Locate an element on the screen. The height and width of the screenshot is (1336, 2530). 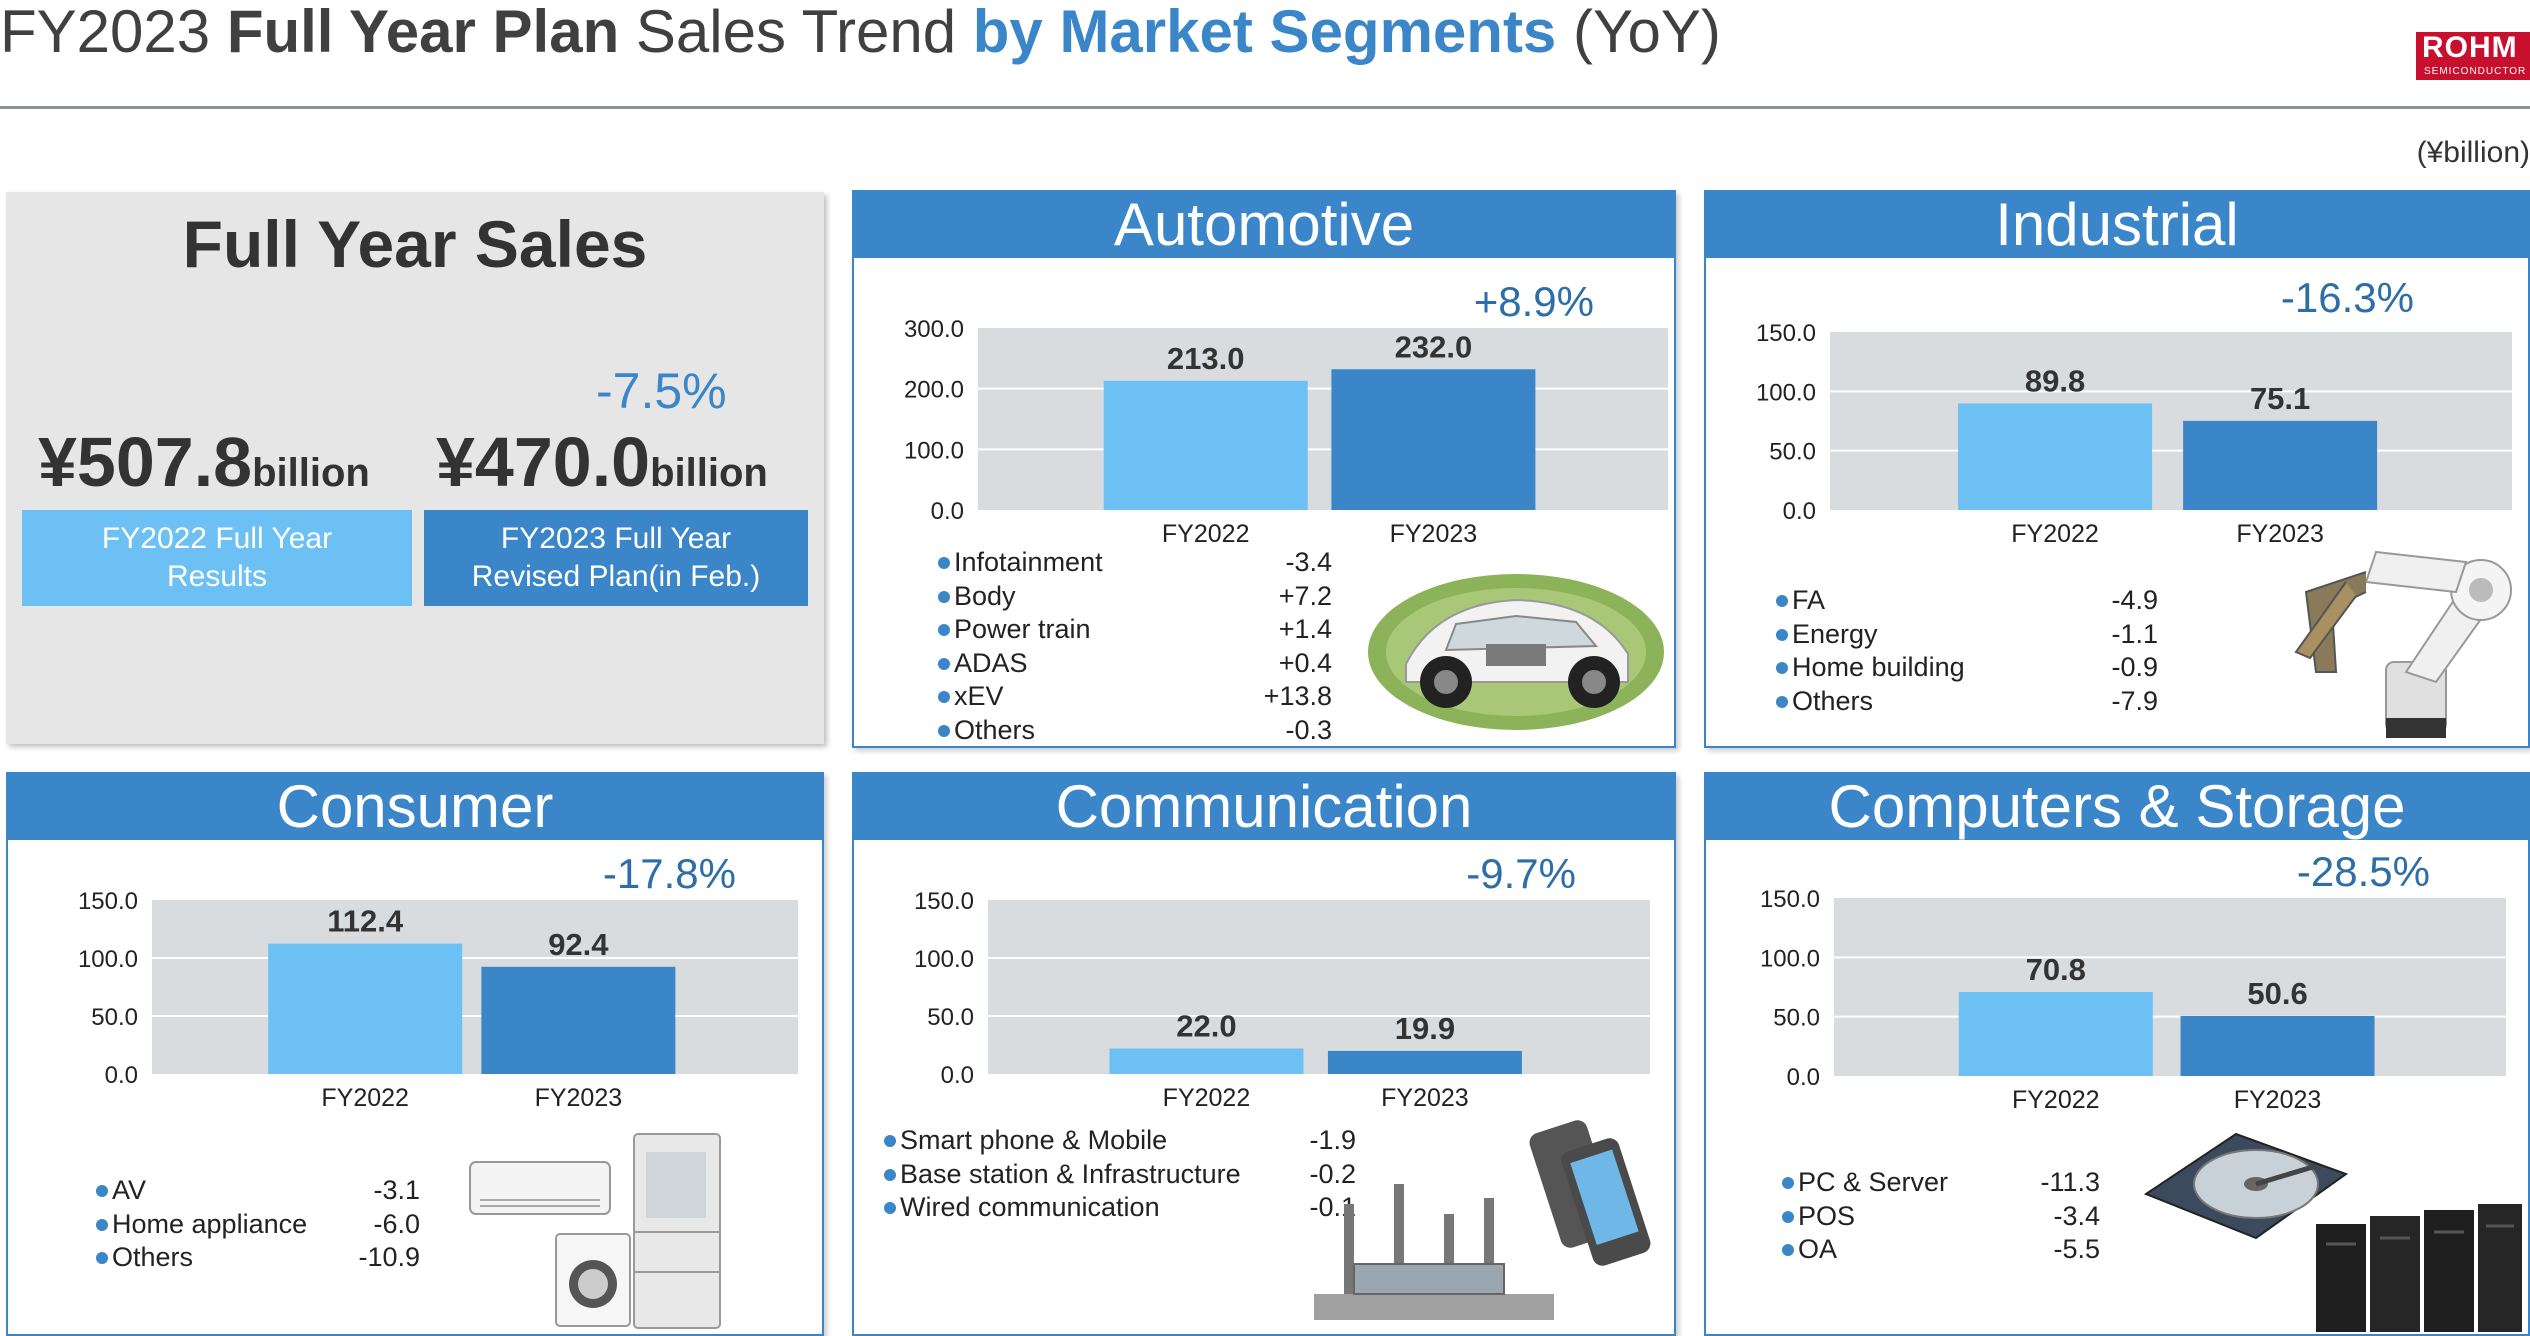
data-label: 50.6 is located at coordinates (2277, 993).